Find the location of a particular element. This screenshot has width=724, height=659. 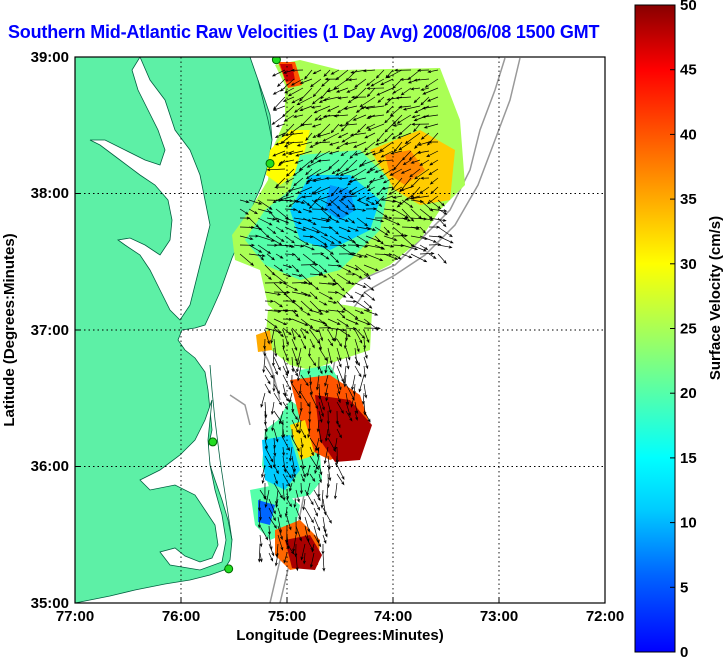

colorbar-tick-label: 5 is located at coordinates (684, 587).